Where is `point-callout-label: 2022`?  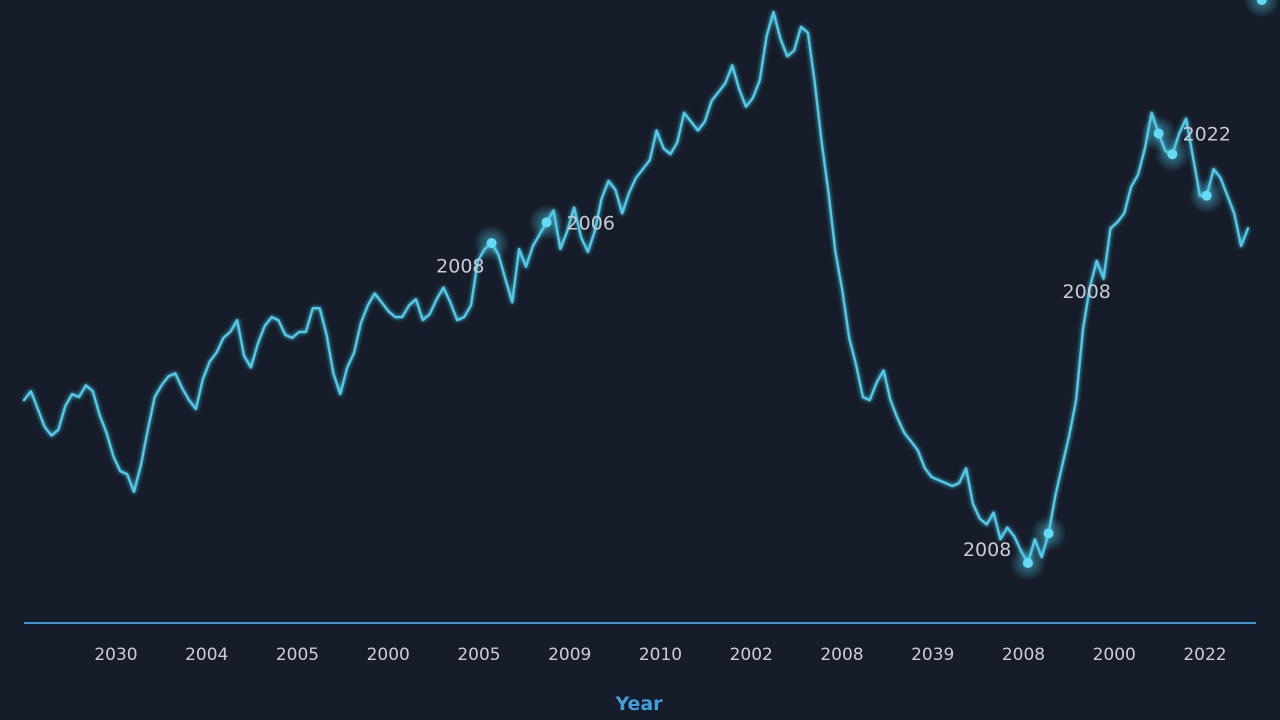 point-callout-label: 2022 is located at coordinates (1207, 134).